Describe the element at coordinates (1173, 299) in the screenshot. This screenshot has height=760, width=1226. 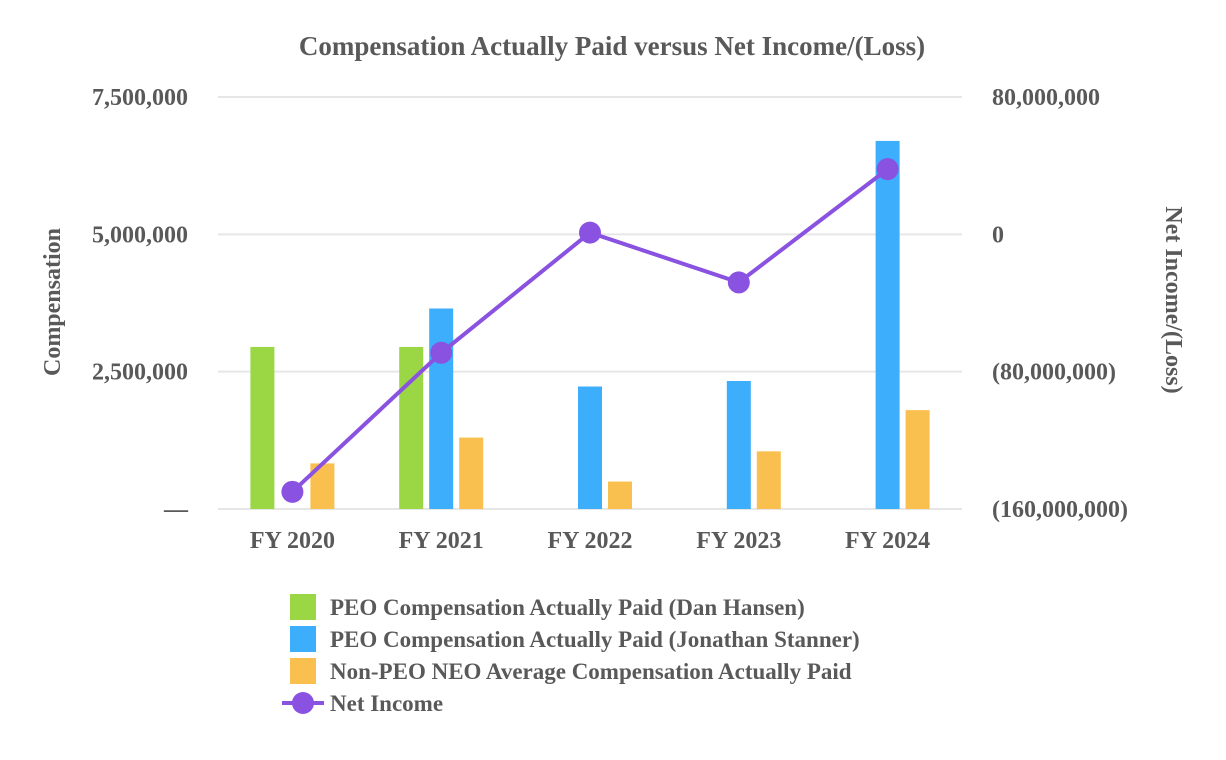
I see `y2-axis-title: Net Income/(Loss)` at that location.